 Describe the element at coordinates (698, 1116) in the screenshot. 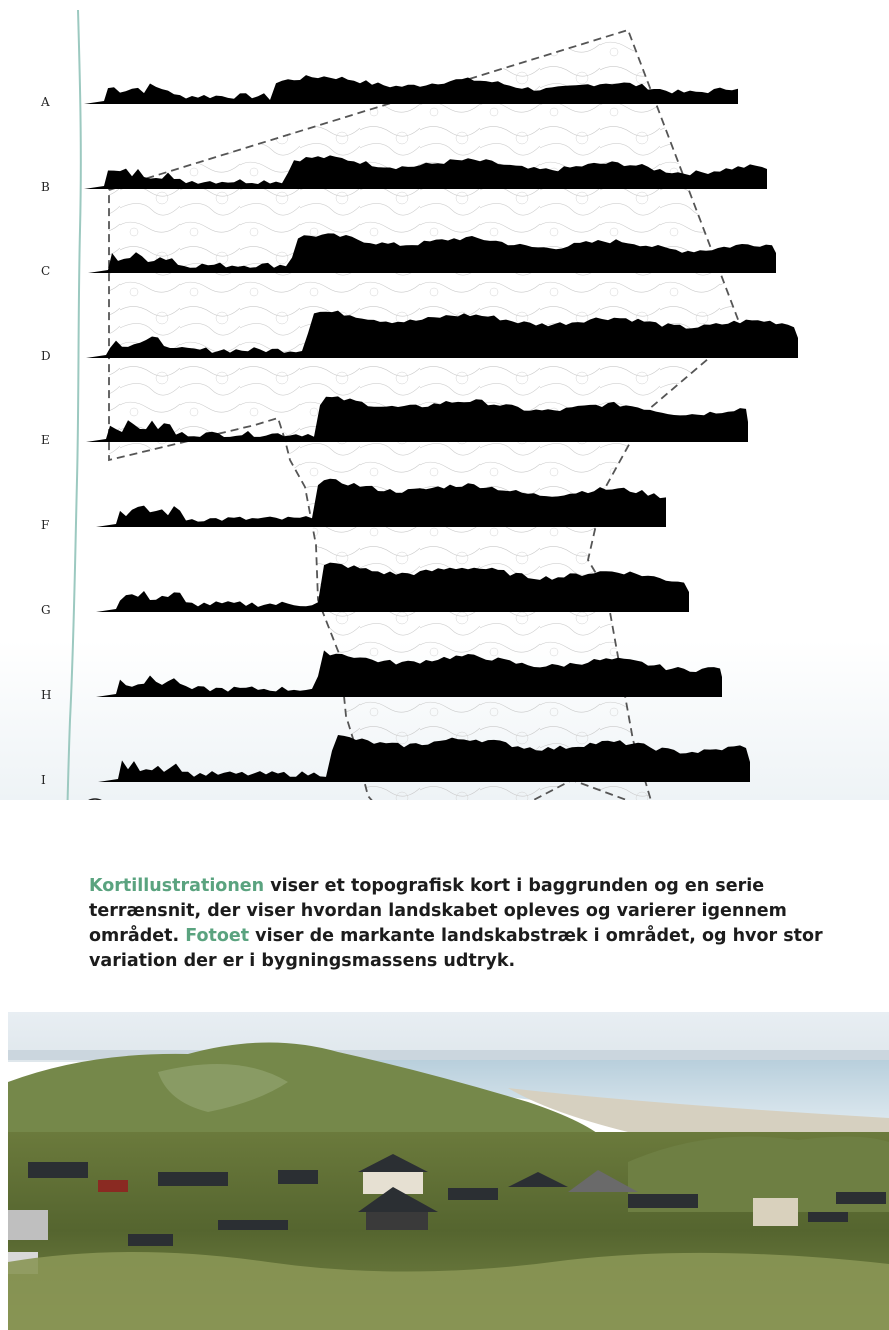

I see `photo-beach` at that location.